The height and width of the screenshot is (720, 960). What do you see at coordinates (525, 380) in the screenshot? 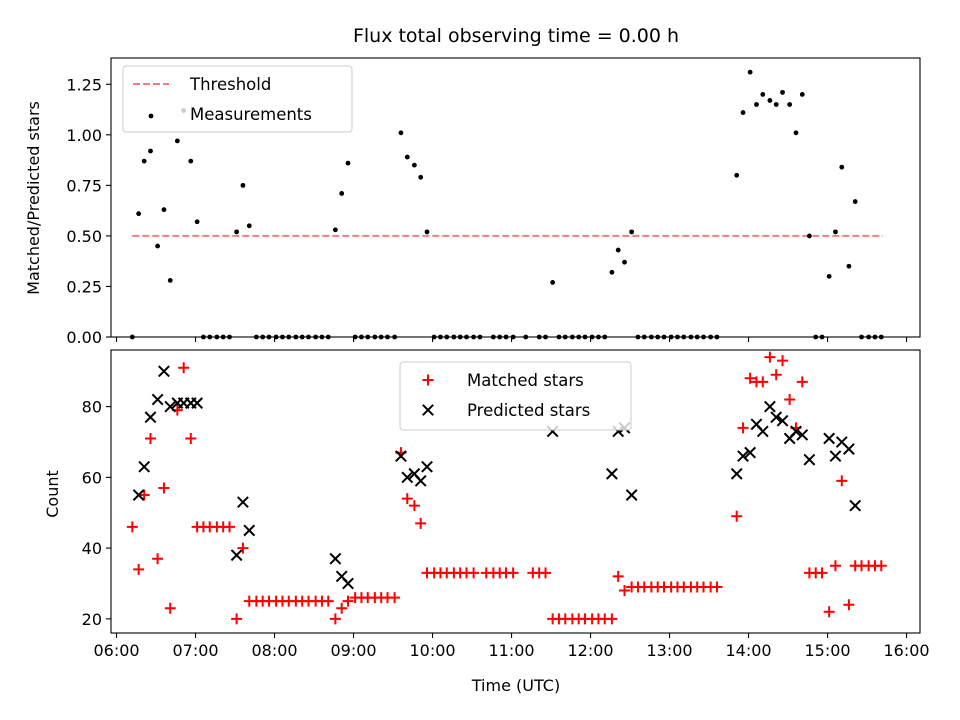
I see `legend-label: Matched stars` at bounding box center [525, 380].